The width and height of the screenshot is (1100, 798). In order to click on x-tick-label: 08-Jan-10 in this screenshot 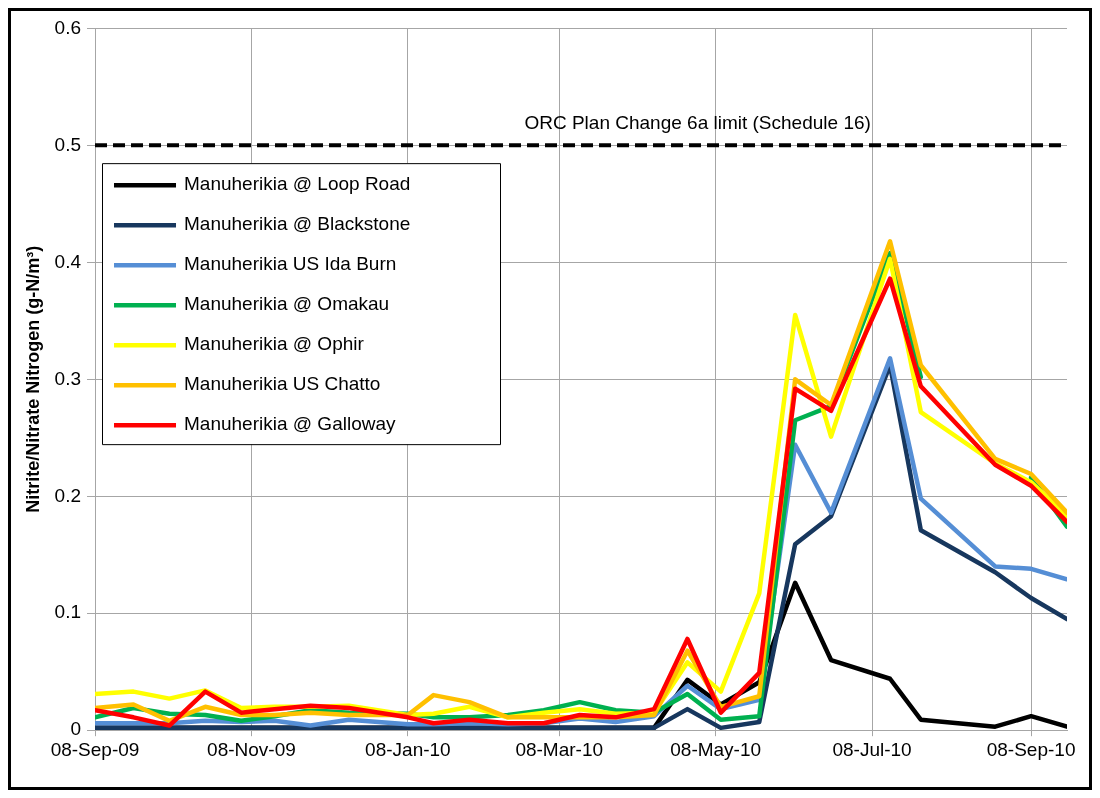, I will do `click(408, 749)`.